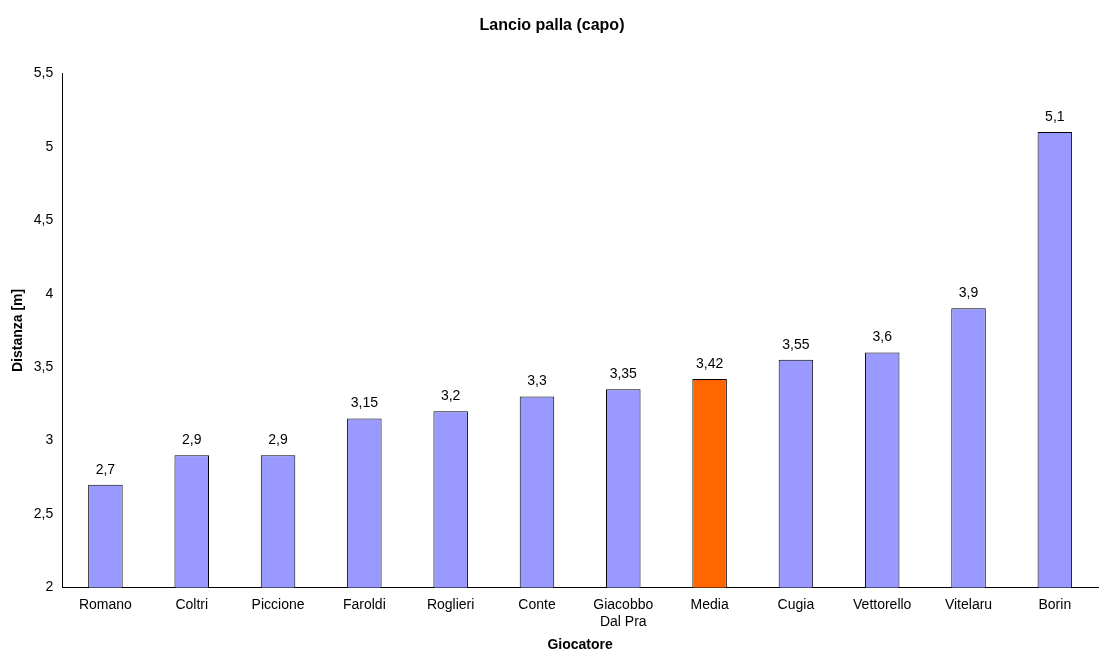 The width and height of the screenshot is (1106, 662). Describe the element at coordinates (43, 72) in the screenshot. I see `y-tick-label: 5,5` at that location.